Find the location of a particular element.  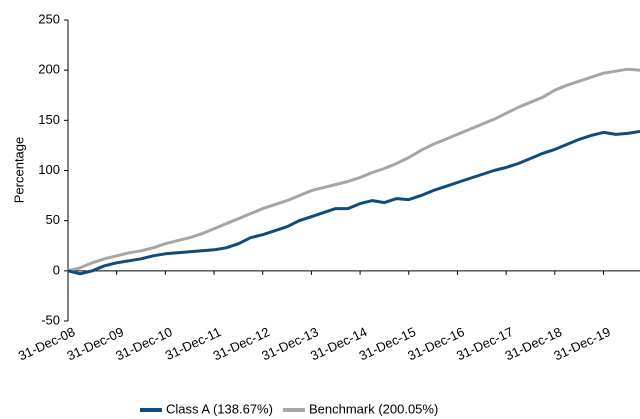

x-tick-label: 31-Dec-19 is located at coordinates (581, 343).